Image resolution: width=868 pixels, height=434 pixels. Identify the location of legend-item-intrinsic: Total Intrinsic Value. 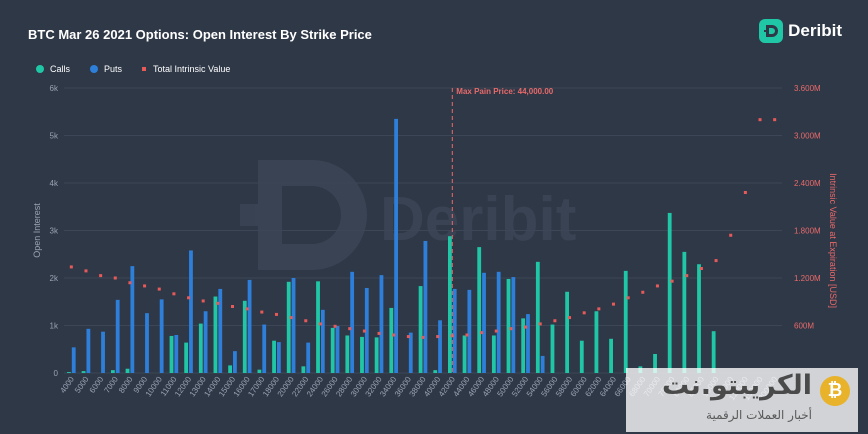
(186, 69).